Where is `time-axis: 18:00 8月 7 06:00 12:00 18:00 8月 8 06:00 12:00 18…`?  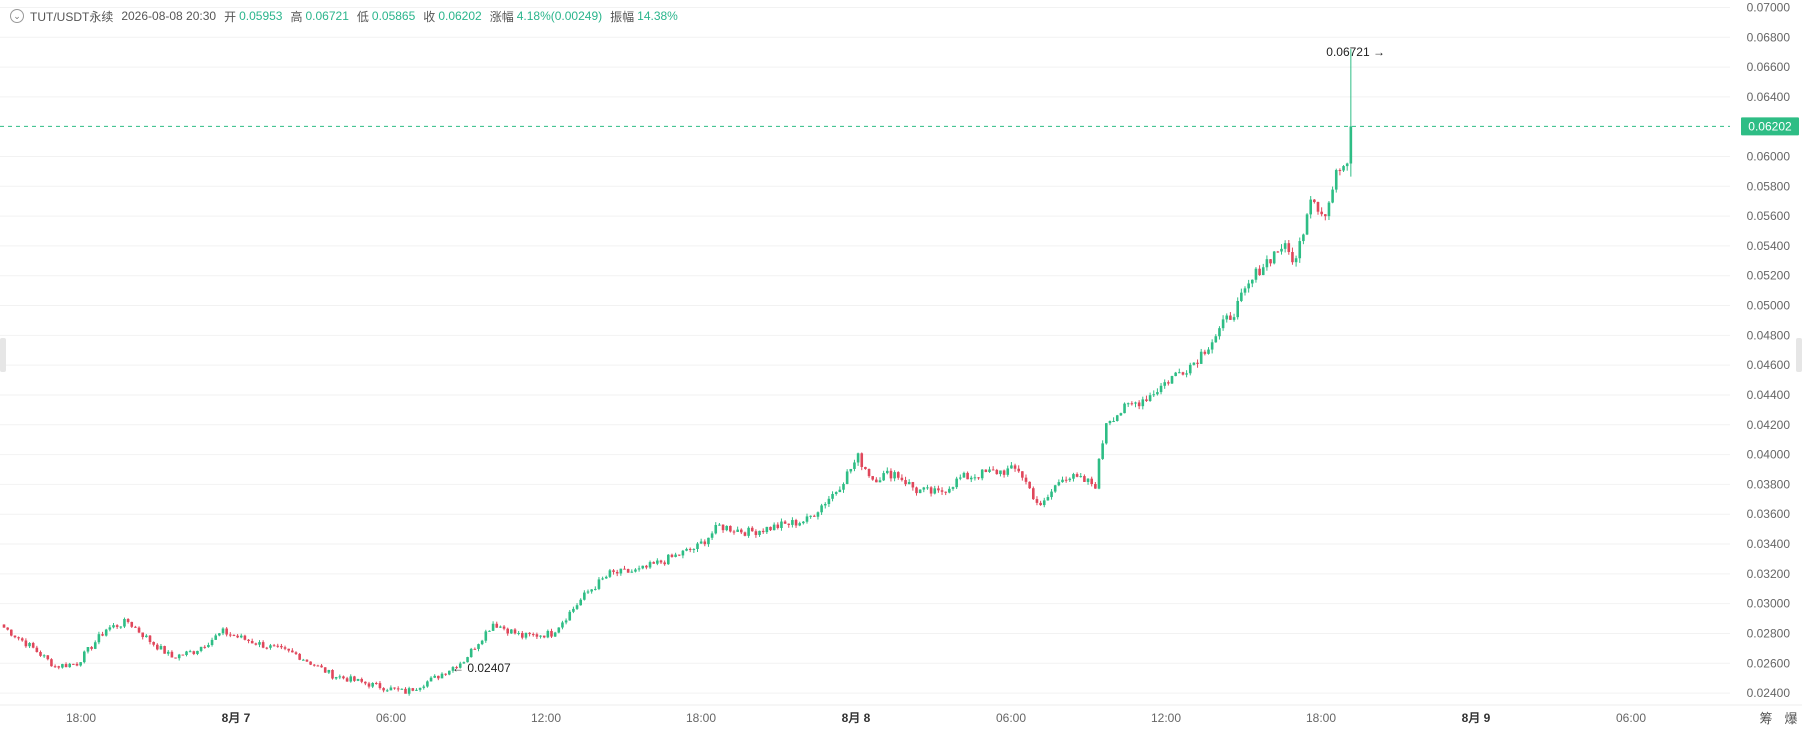 time-axis: 18:00 8月 7 06:00 12:00 18:00 8月 8 06:00 12:00 18… is located at coordinates (856, 718).